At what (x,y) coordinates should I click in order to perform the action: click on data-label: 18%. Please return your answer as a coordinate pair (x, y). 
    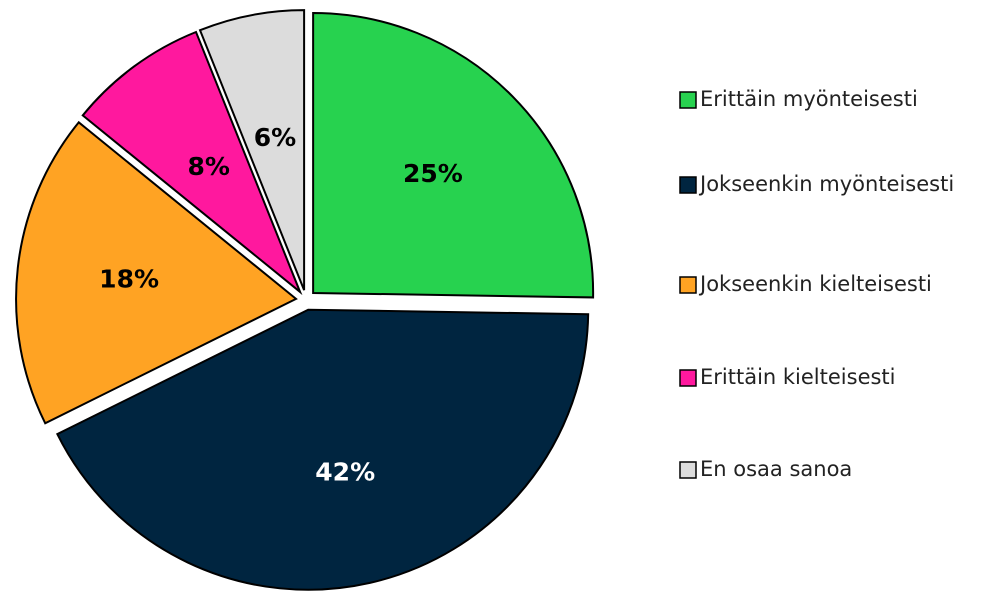
    Looking at the image, I should click on (129, 278).